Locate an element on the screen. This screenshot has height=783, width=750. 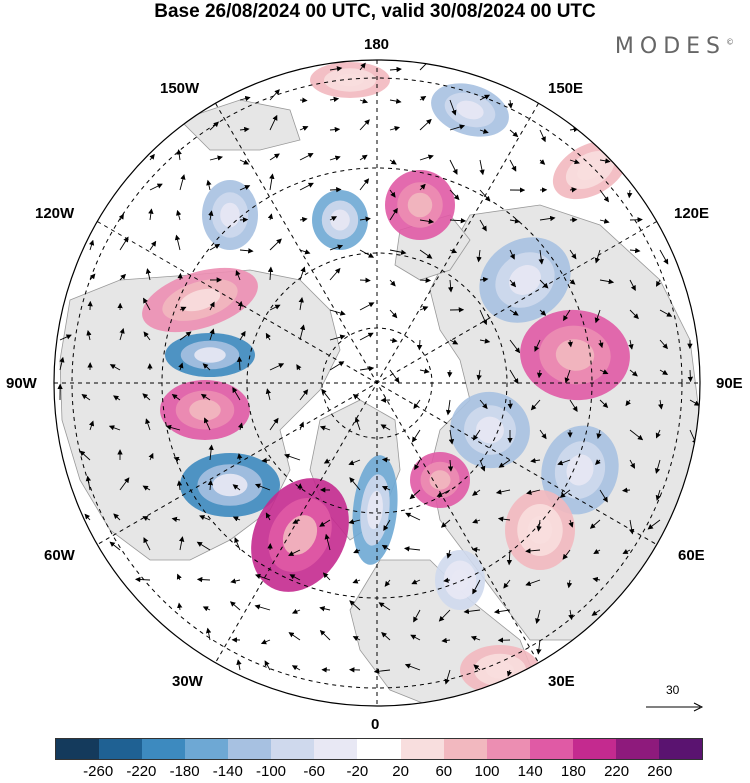
colorbar-tick-label: 180 is located at coordinates (573, 771).